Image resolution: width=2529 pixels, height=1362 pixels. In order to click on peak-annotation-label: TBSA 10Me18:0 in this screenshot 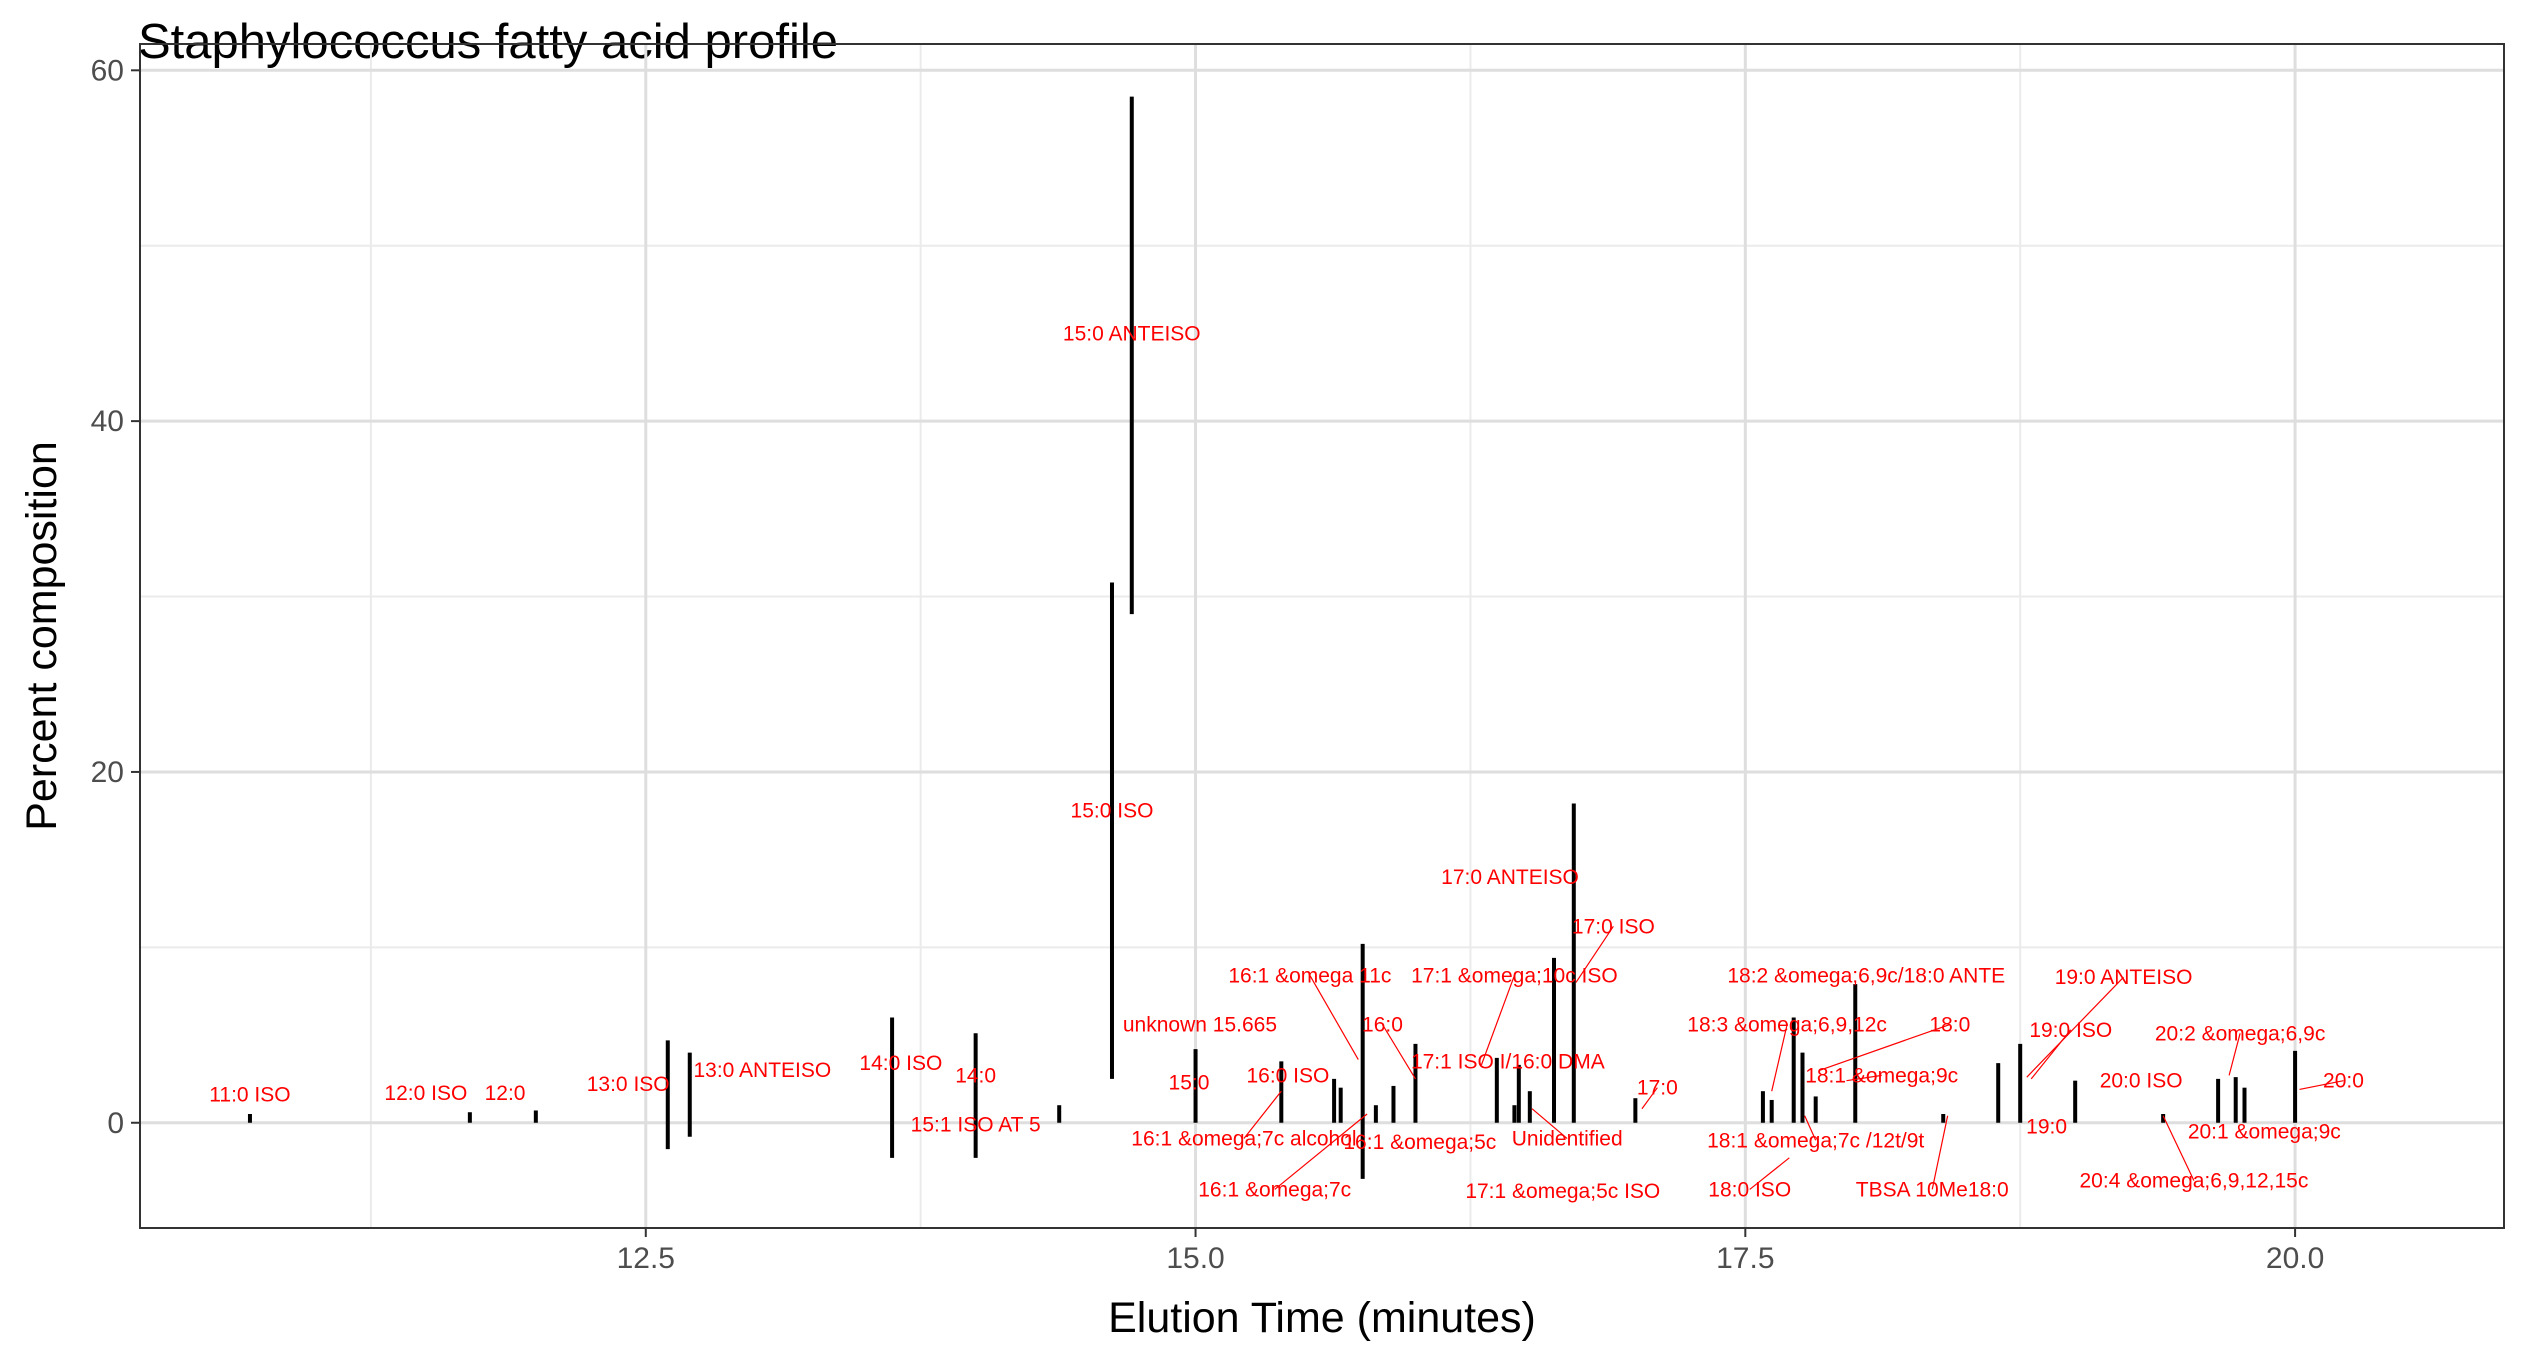, I will do `click(1932, 1189)`.